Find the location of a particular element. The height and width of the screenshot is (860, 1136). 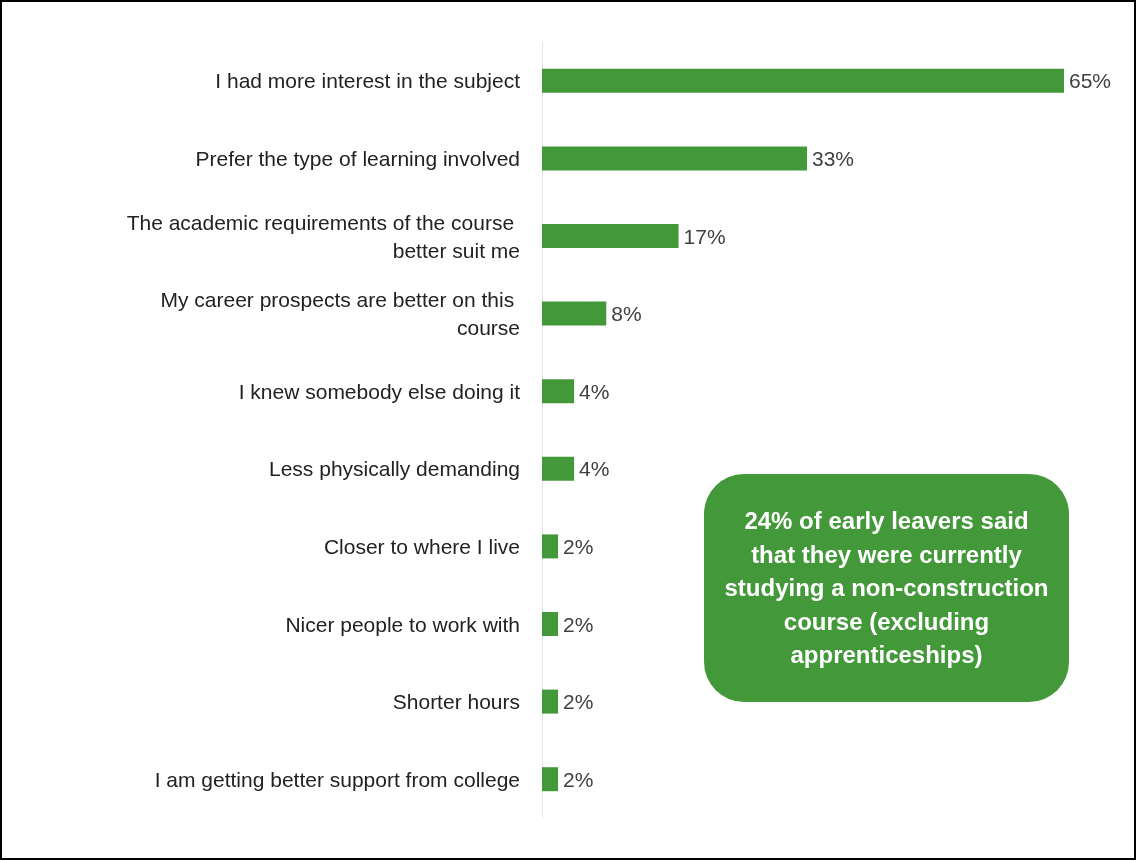

y-tick-label: Shorter hours is located at coordinates (456, 702).